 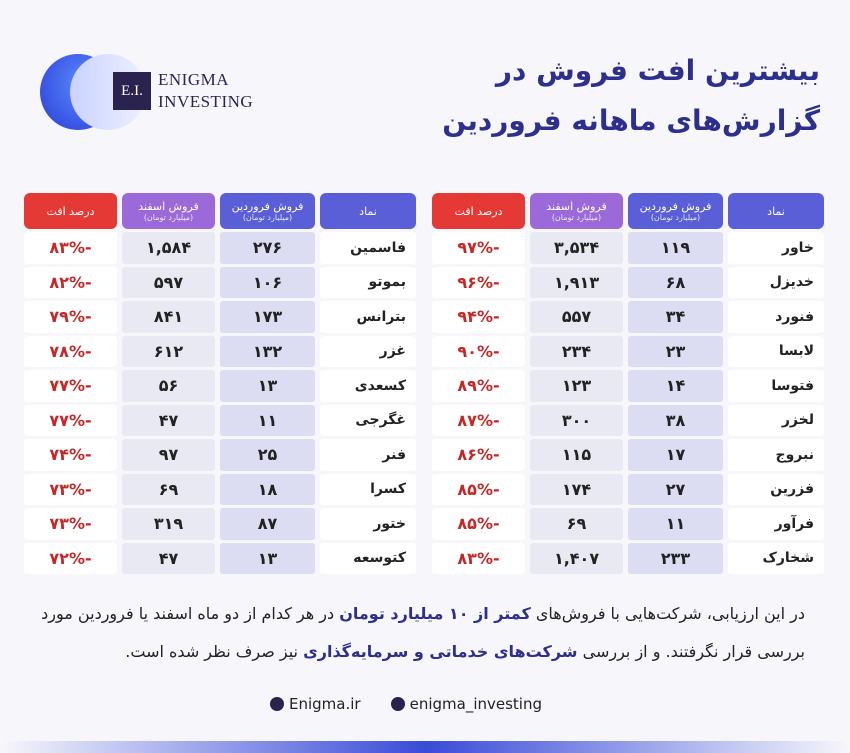 What do you see at coordinates (675, 455) in the screenshot?
I see `cell: ۱۷` at bounding box center [675, 455].